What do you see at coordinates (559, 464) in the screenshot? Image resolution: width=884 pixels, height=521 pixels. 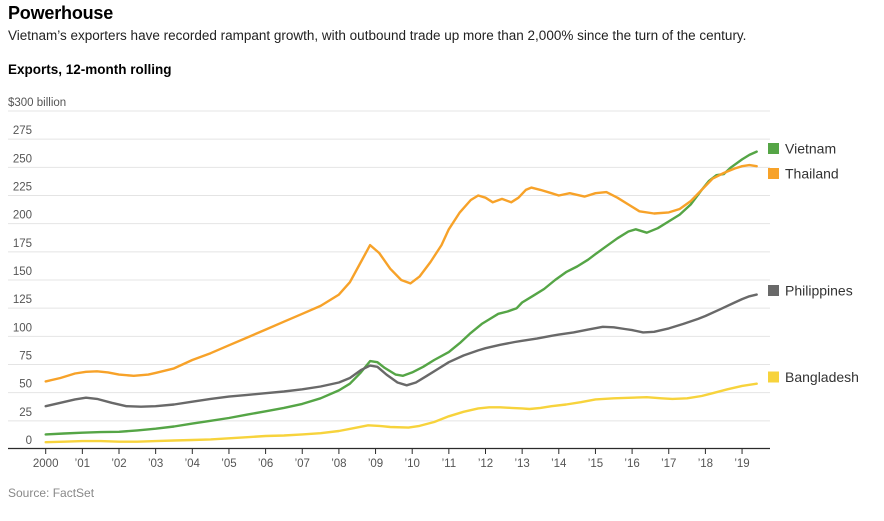 I see `x-axis-label-2014: ’14` at bounding box center [559, 464].